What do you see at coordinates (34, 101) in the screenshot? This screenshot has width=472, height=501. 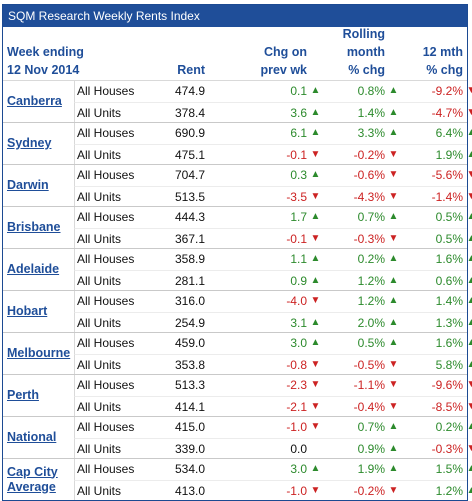 I see `city-link: Canberra` at bounding box center [34, 101].